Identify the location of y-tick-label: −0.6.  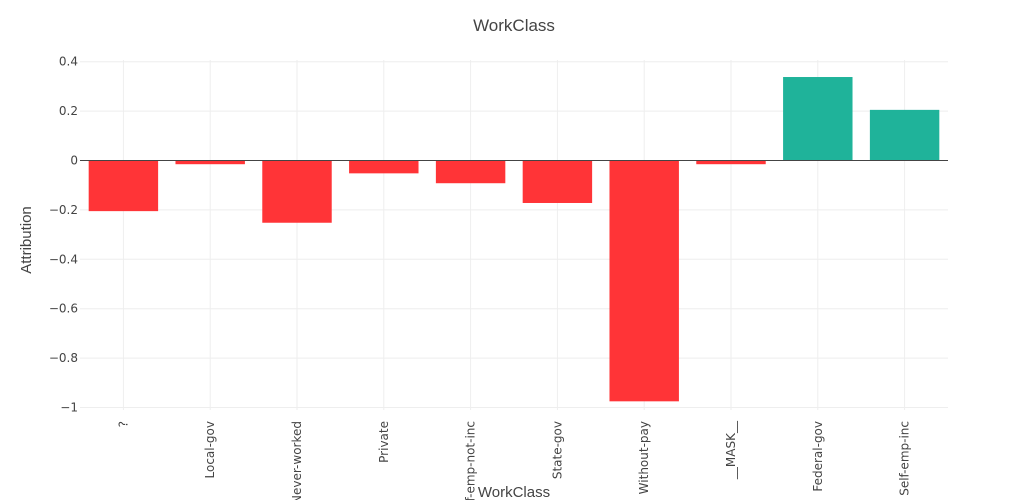
(63, 309).